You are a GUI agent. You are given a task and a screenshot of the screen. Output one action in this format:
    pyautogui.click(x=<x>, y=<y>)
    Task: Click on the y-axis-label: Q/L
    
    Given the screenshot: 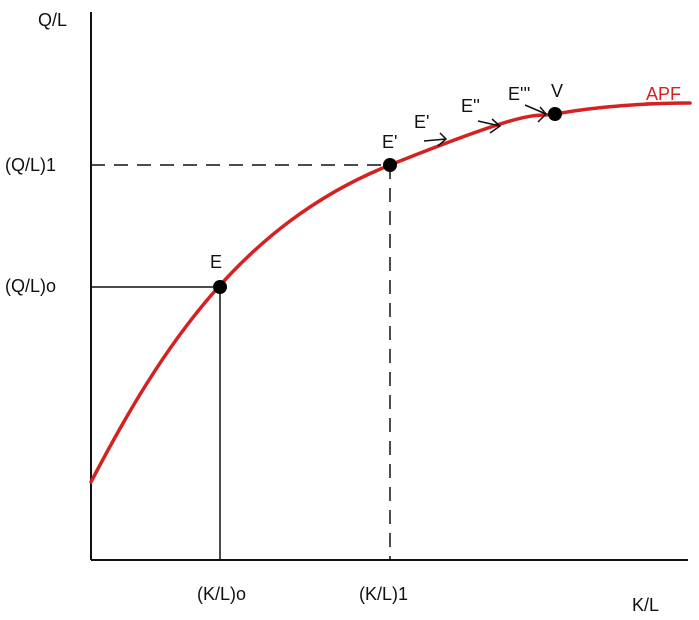 What is the action you would take?
    pyautogui.click(x=52, y=20)
    